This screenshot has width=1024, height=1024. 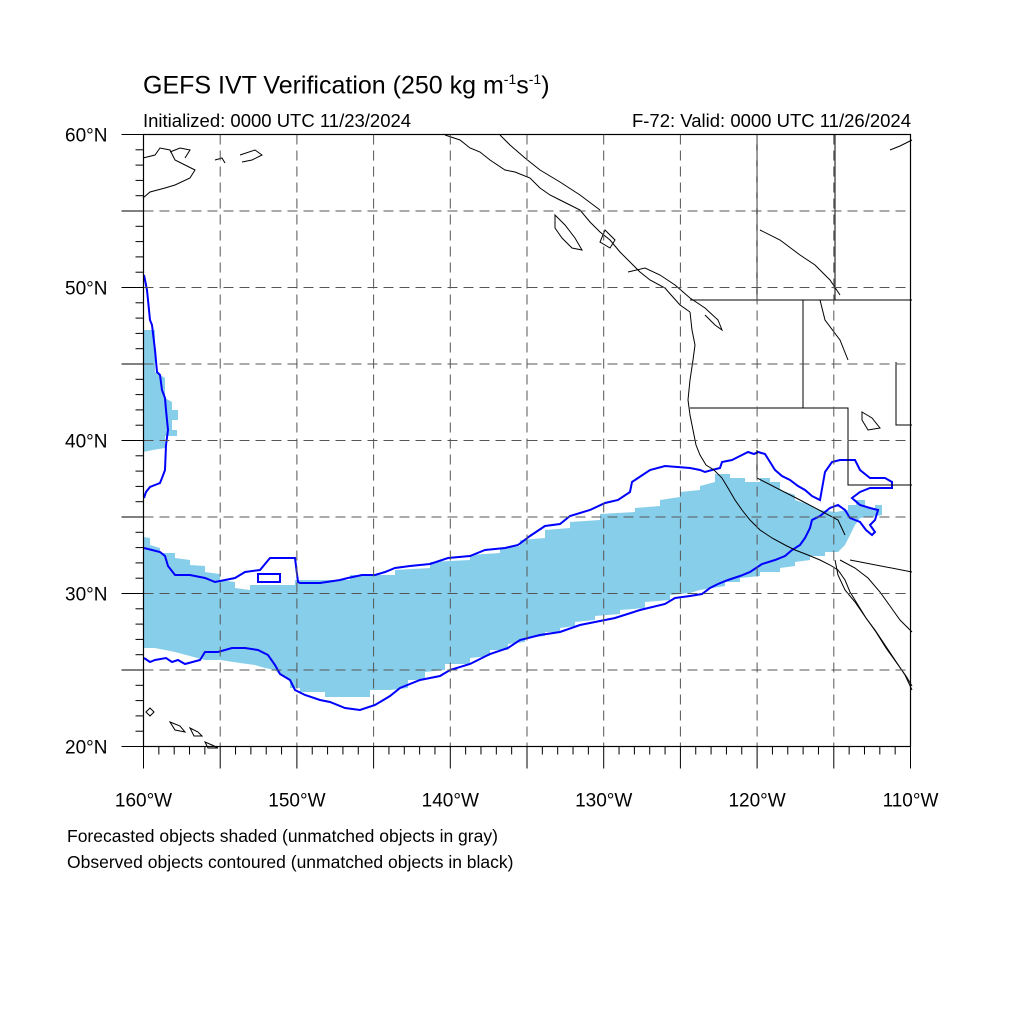 I want to click on observed-contour-north, so click(x=156, y=386).